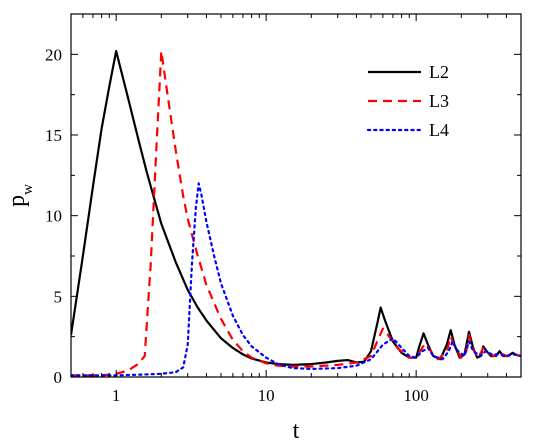  What do you see at coordinates (439, 72) in the screenshot?
I see `legend-label-l2: L2` at bounding box center [439, 72].